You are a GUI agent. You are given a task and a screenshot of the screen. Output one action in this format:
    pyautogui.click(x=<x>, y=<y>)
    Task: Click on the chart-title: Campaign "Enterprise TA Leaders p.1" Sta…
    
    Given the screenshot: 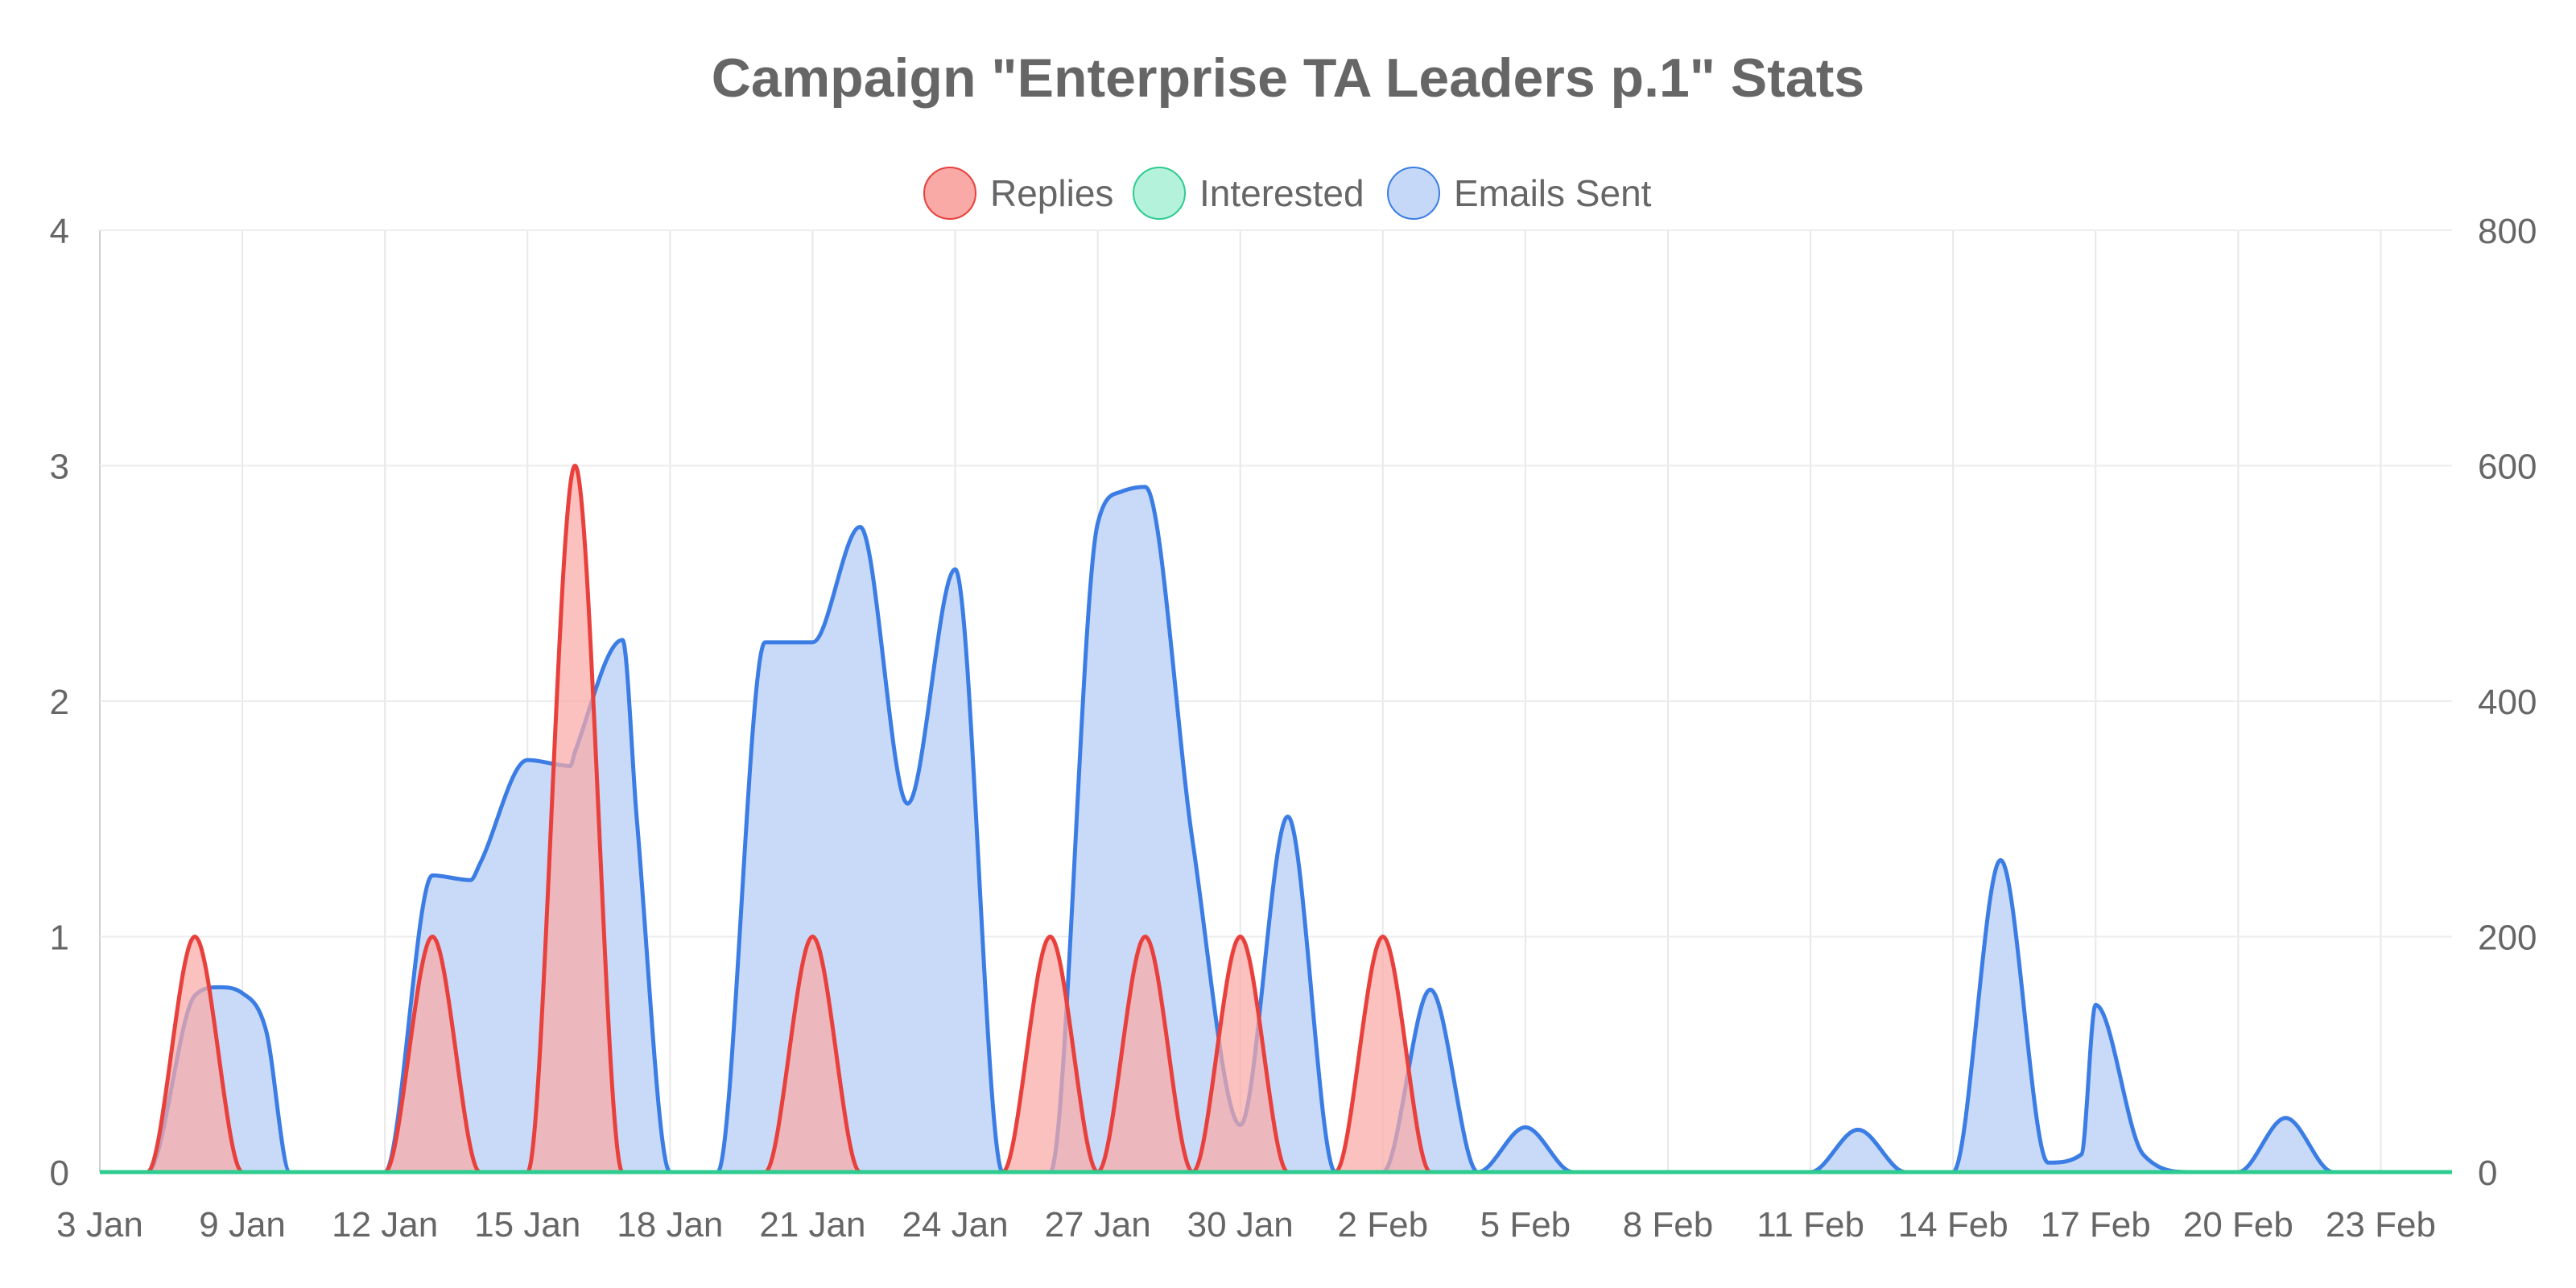 What is the action you would take?
    pyautogui.click(x=1288, y=78)
    